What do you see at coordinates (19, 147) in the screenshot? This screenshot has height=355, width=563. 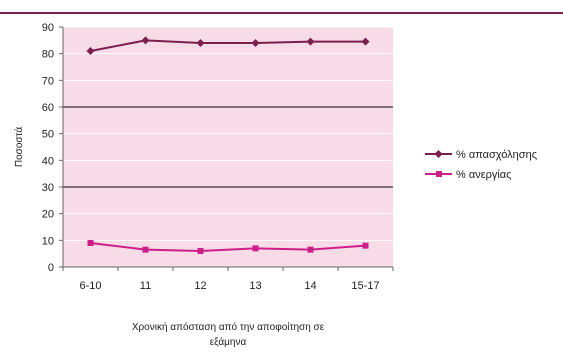 I see `y-axis-title: Ποσοστά` at bounding box center [19, 147].